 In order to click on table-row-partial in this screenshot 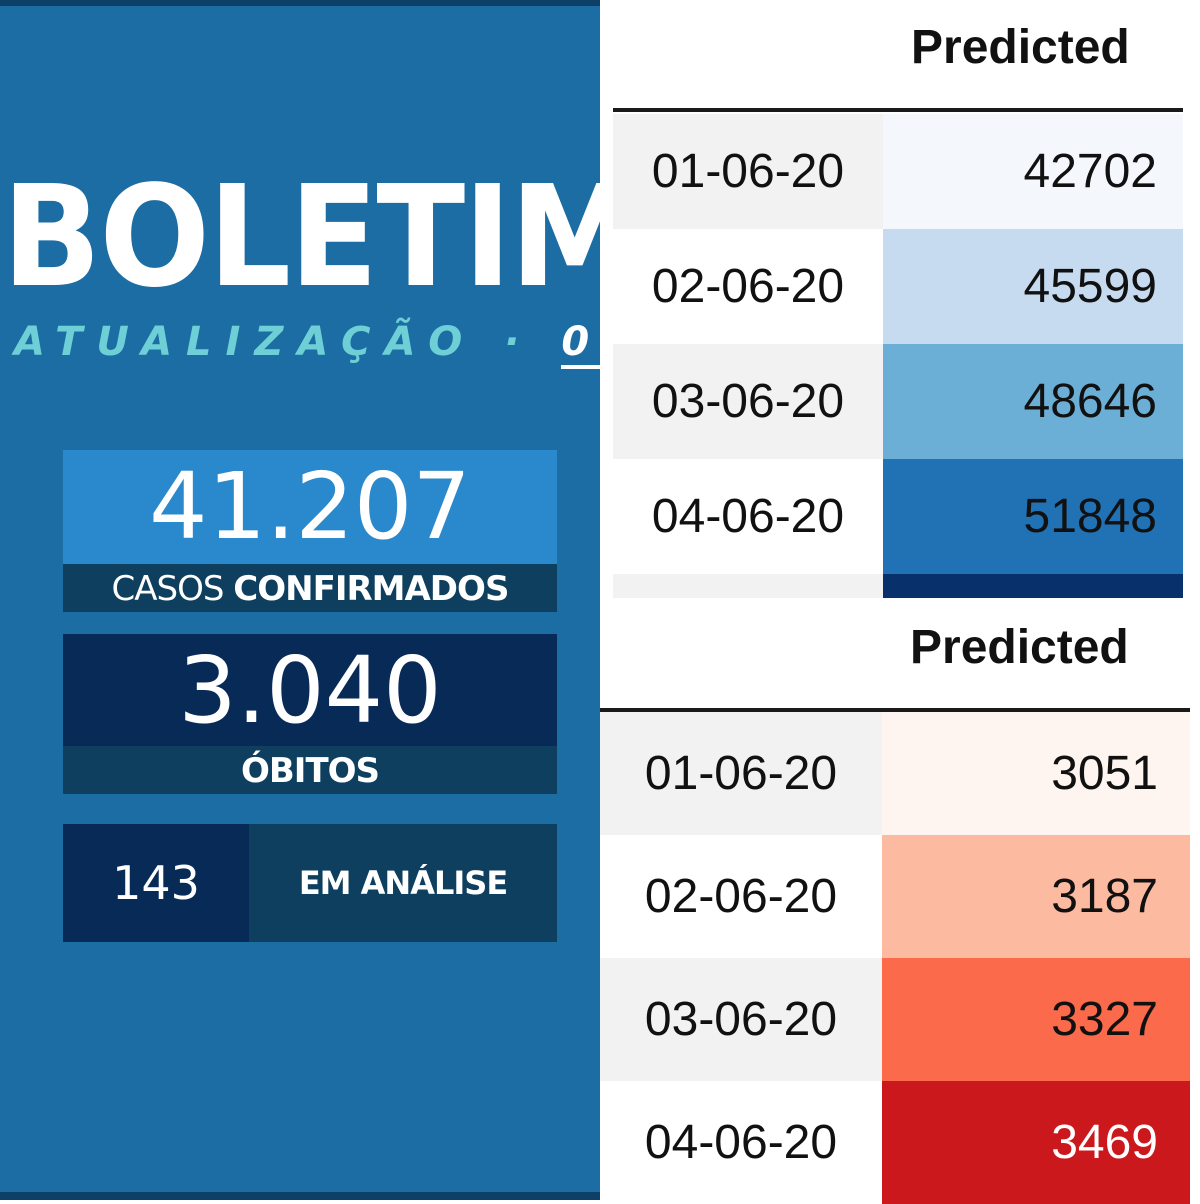, I will do `click(898, 586)`.